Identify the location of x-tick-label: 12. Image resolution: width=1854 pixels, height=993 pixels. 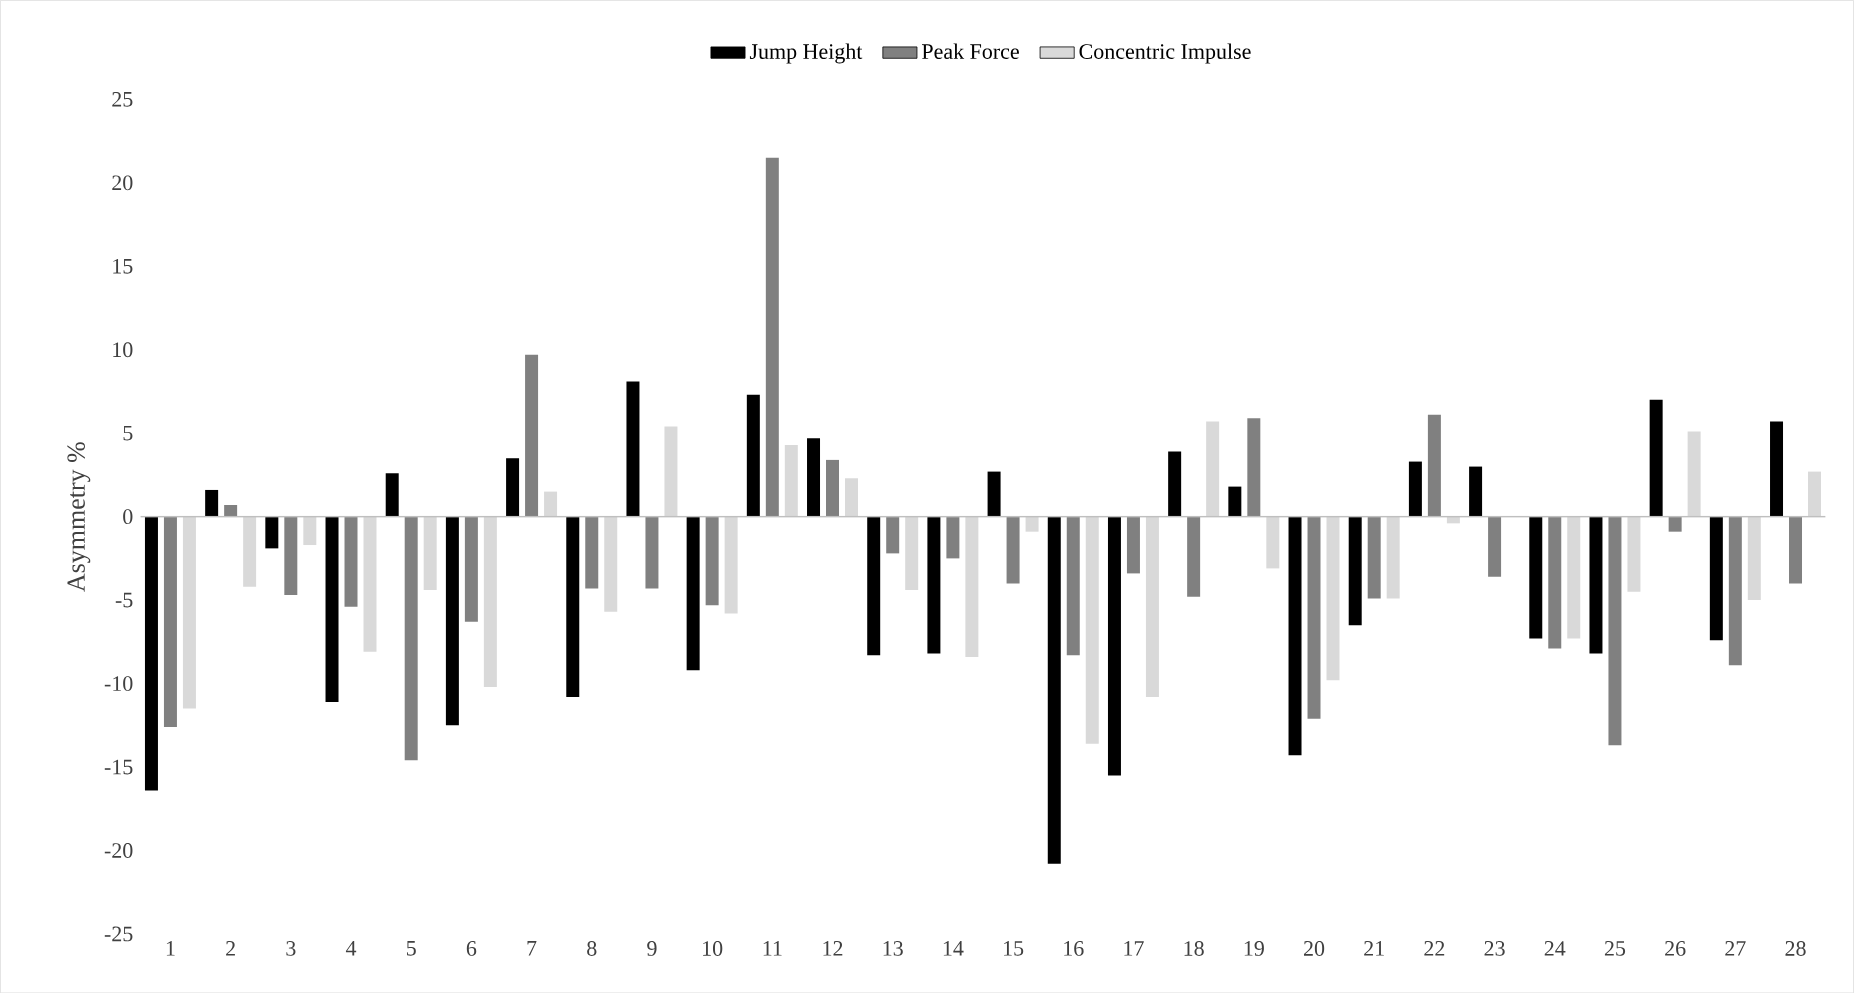
(833, 948).